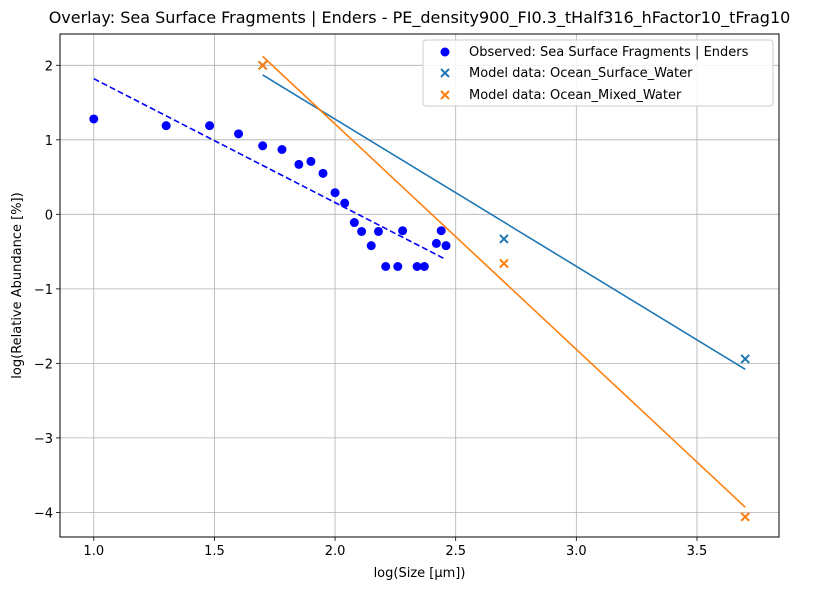 The width and height of the screenshot is (814, 590). Describe the element at coordinates (697, 551) in the screenshot. I see `x-tick-label: 3.5` at that location.